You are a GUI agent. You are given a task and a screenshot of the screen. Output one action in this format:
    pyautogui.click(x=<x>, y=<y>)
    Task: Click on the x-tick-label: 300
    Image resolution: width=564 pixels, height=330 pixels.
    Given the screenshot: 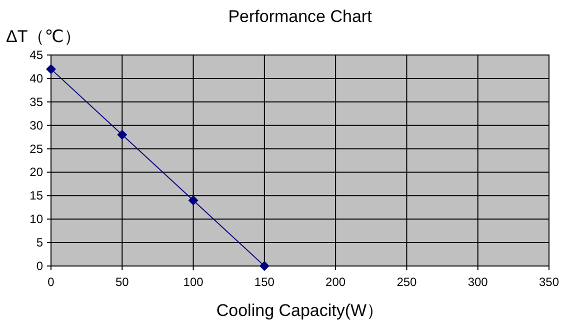 What is the action you would take?
    pyautogui.click(x=478, y=282)
    